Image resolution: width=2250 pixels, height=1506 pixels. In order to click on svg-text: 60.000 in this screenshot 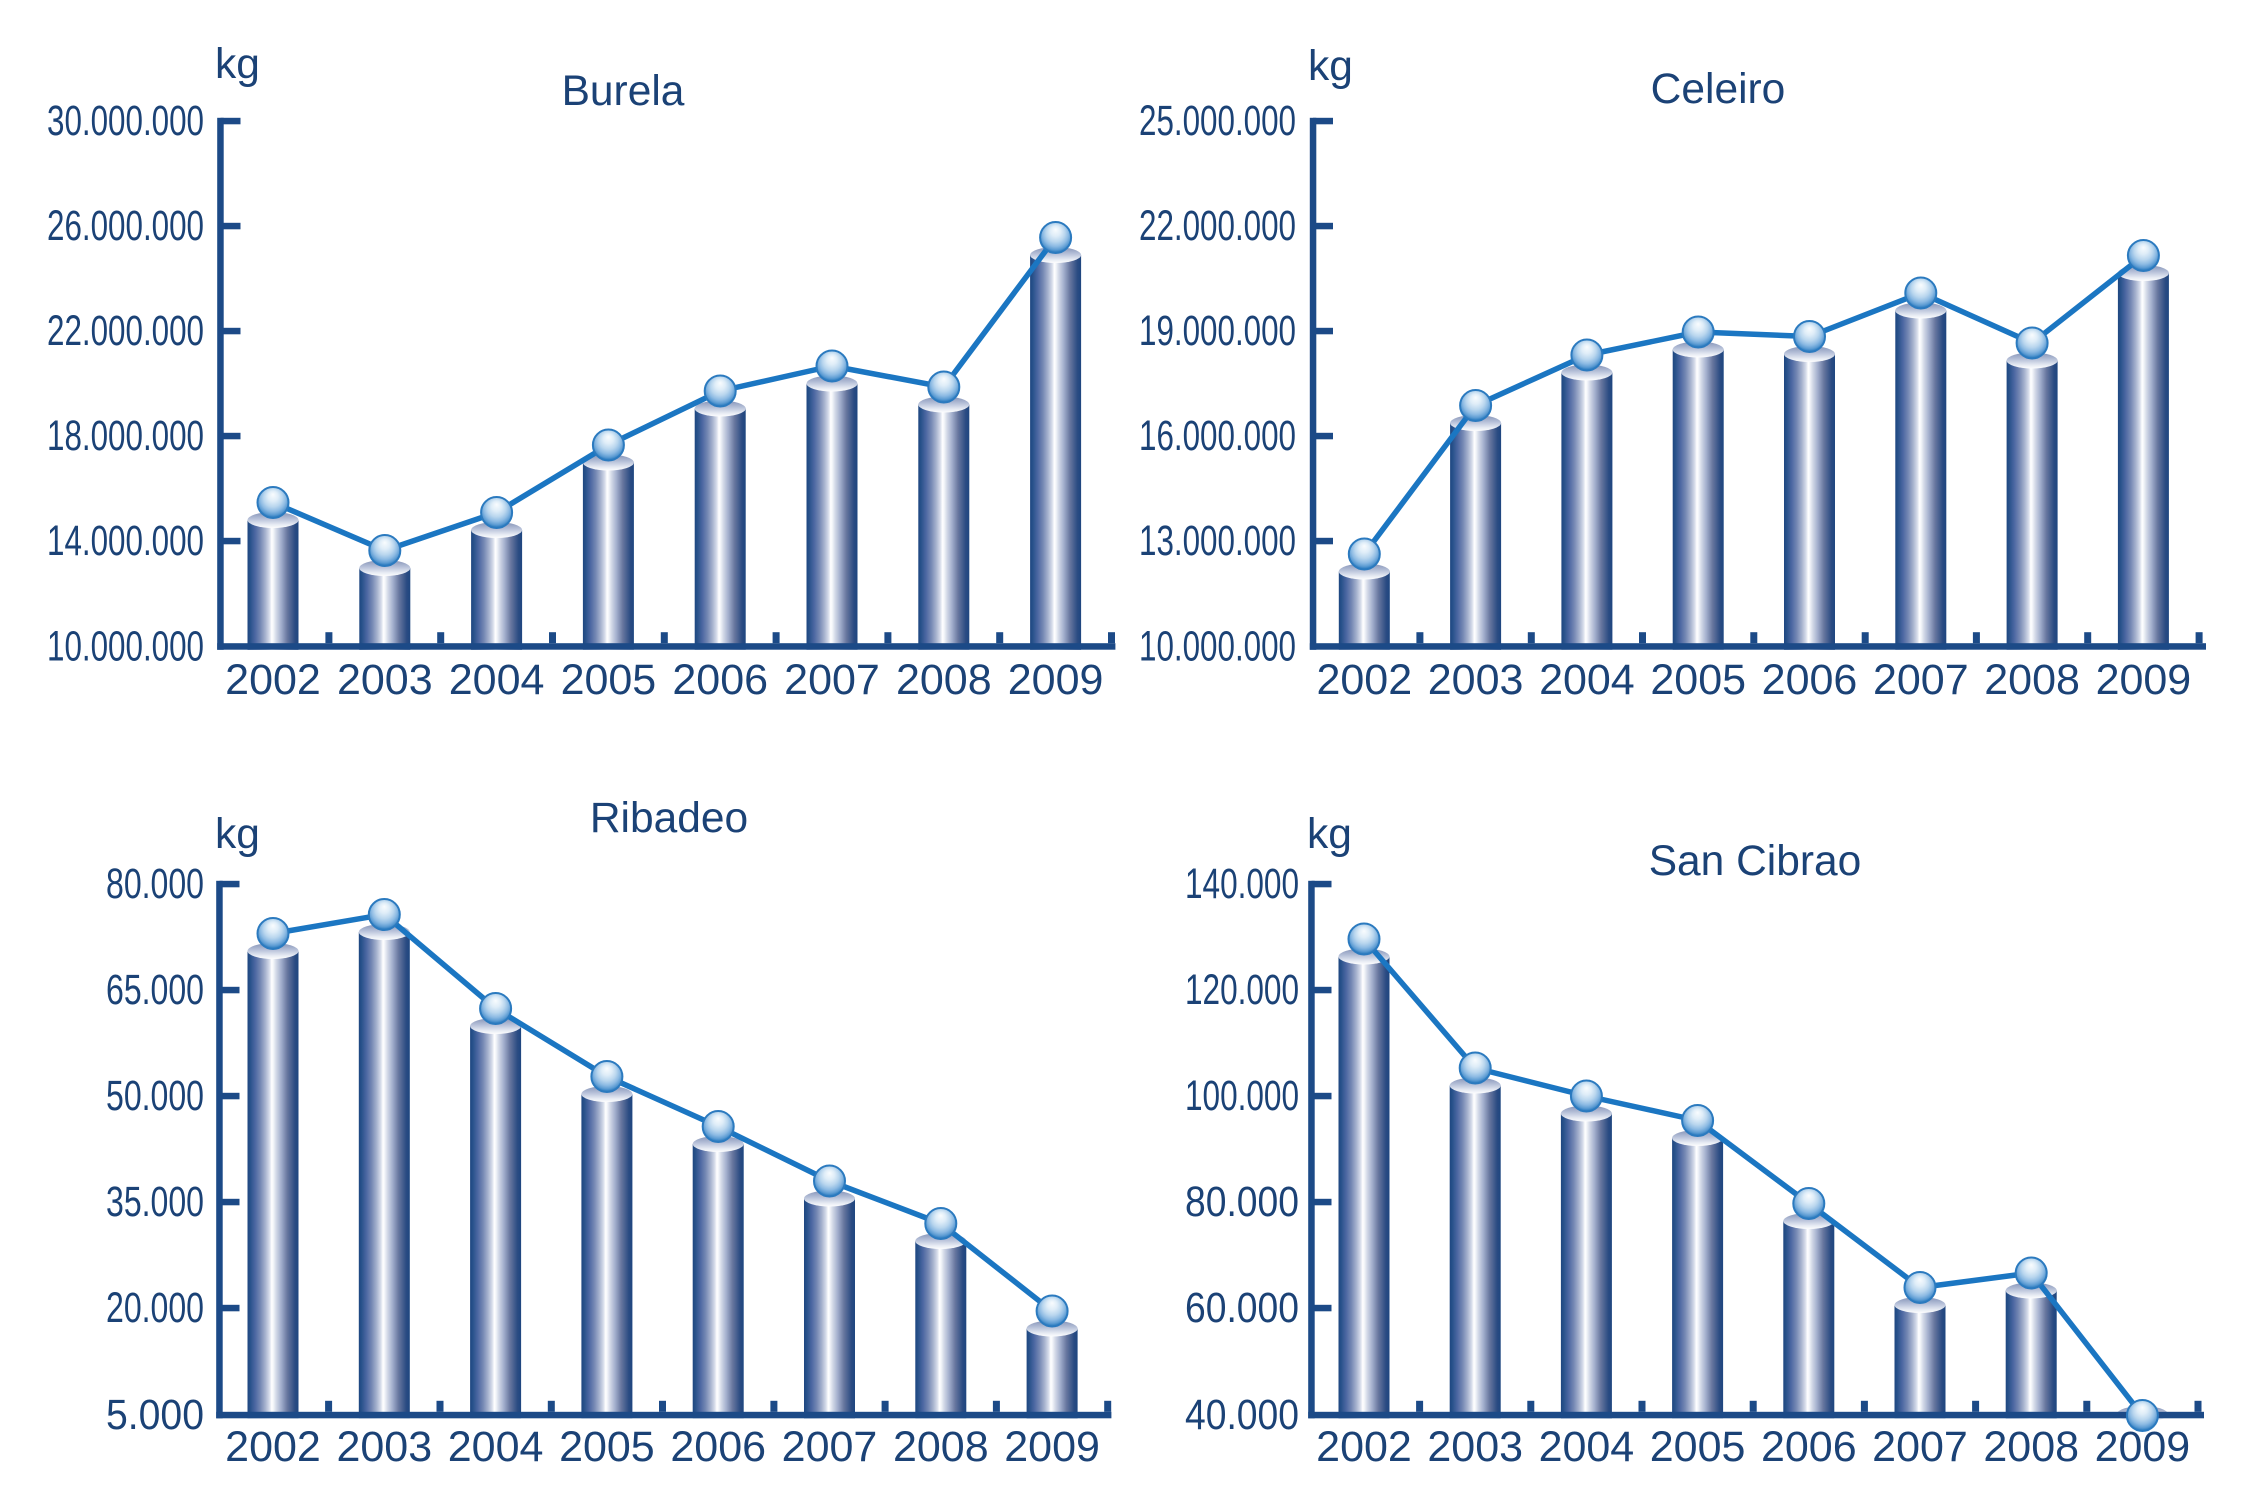, I will do `click(1242, 1308)`.